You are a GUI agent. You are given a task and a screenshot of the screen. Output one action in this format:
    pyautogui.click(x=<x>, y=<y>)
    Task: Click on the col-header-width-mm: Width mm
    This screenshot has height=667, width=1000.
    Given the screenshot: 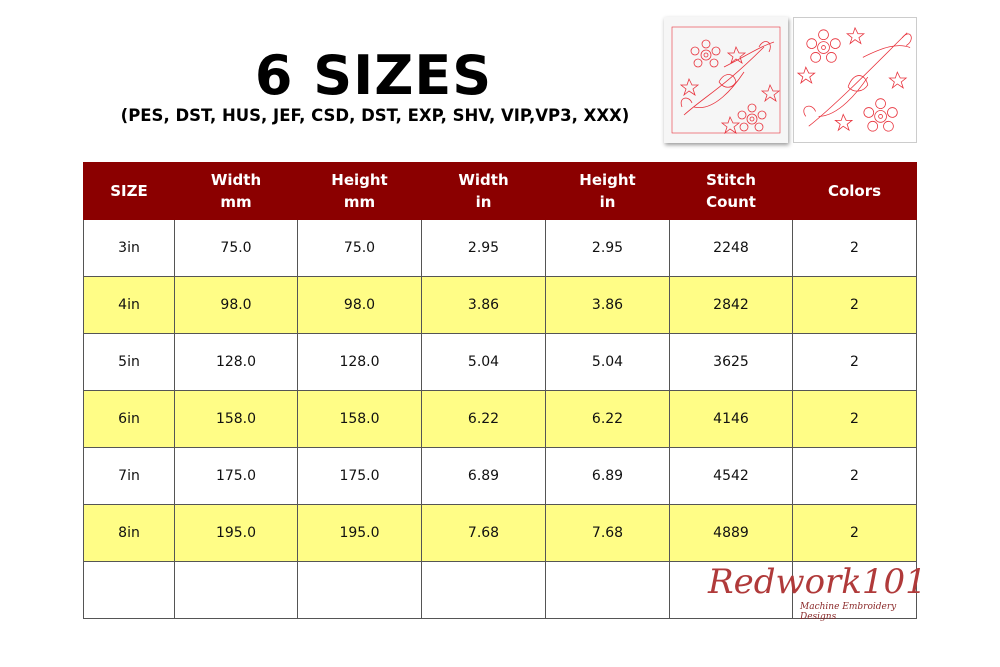 What is the action you would take?
    pyautogui.click(x=236, y=191)
    